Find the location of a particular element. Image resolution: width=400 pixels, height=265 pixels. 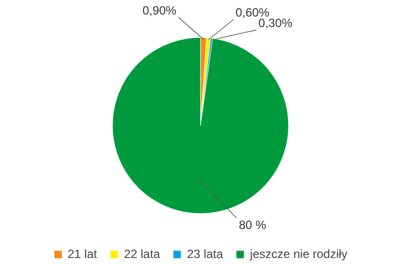

data-label: 0,90% is located at coordinates (159, 10).